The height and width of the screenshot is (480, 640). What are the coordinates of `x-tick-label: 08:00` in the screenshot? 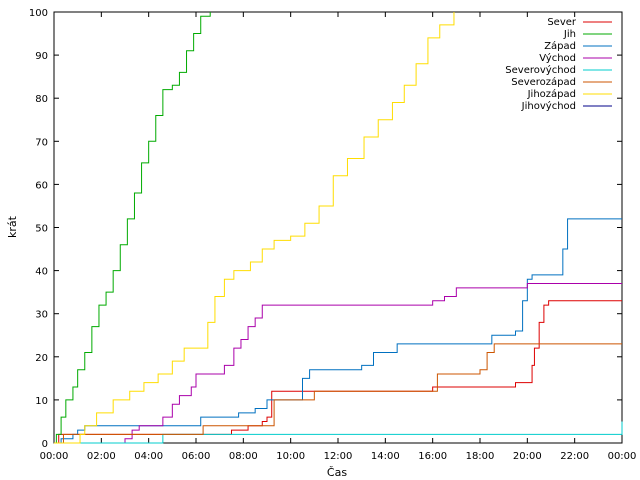 It's located at (243, 456).